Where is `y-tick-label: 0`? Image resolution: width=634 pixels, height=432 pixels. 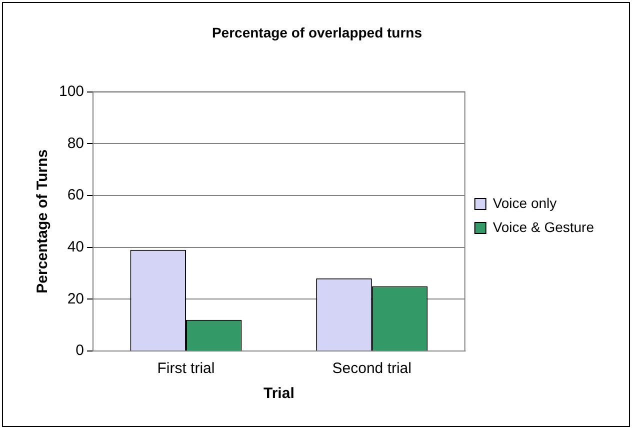 y-tick-label: 0 is located at coordinates (80, 351).